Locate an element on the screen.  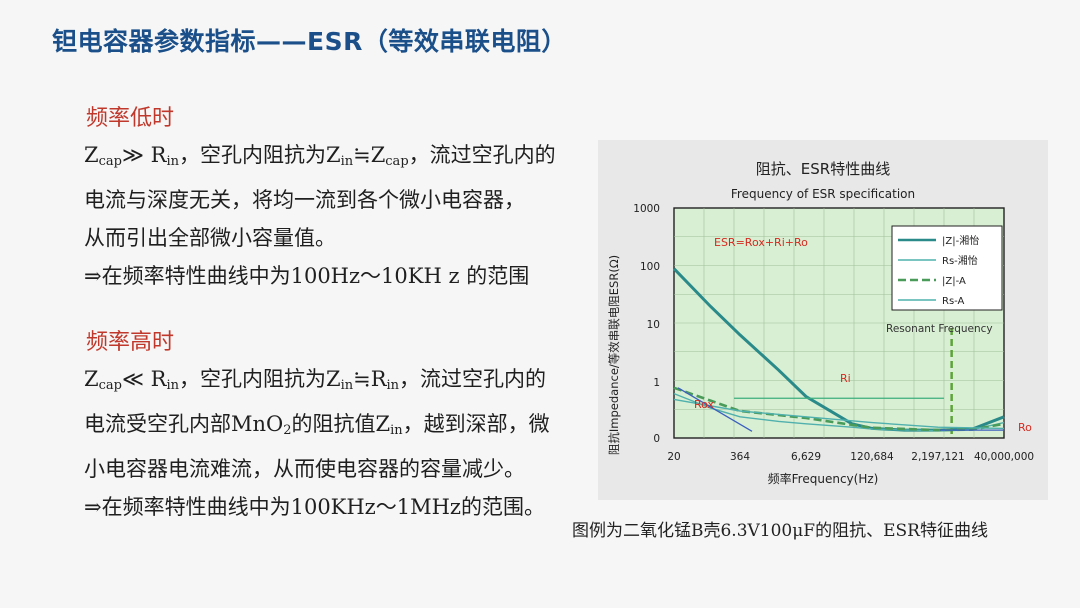
y-tick-label: 10 is located at coordinates (653, 325).